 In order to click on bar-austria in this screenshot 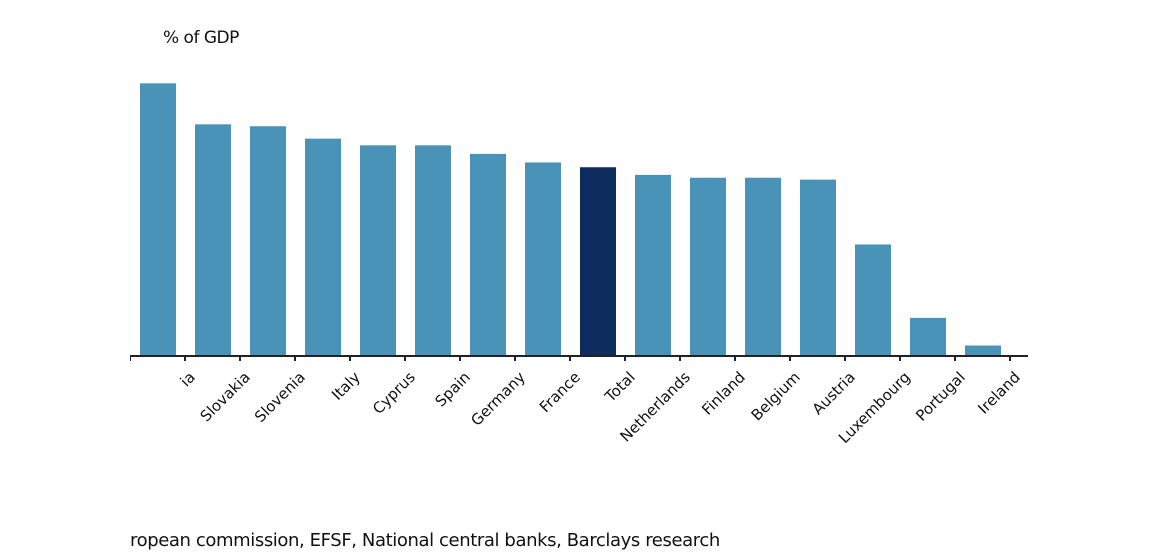, I will do `click(818, 267)`.